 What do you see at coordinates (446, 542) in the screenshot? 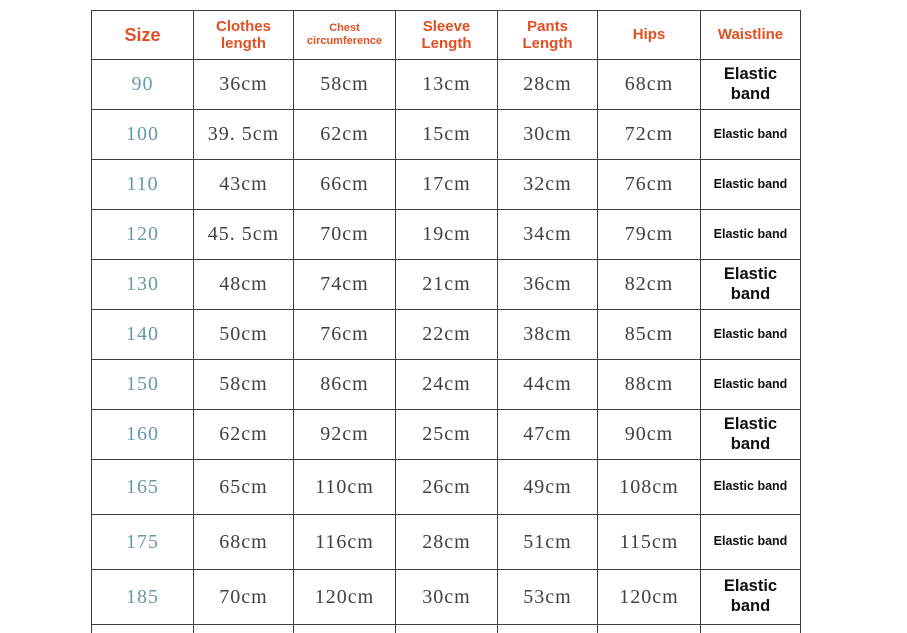
I see `table-row: 175 68cm 116cm 28cm 51cm 115cm Elastic band` at bounding box center [446, 542].